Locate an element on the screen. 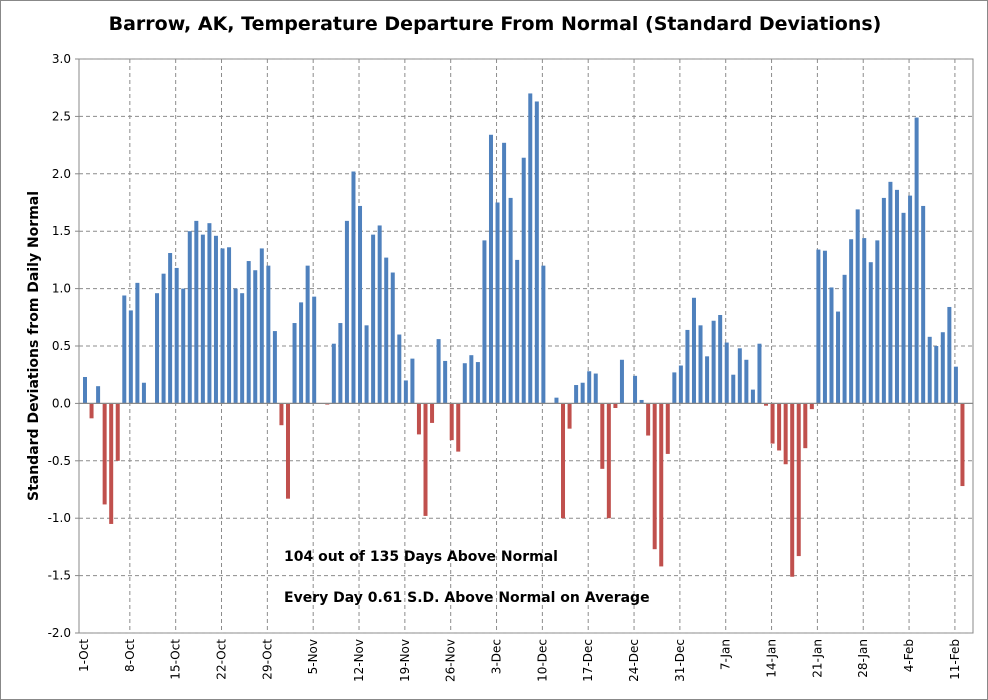  x-tick-label: 29-Oct is located at coordinates (267, 659).